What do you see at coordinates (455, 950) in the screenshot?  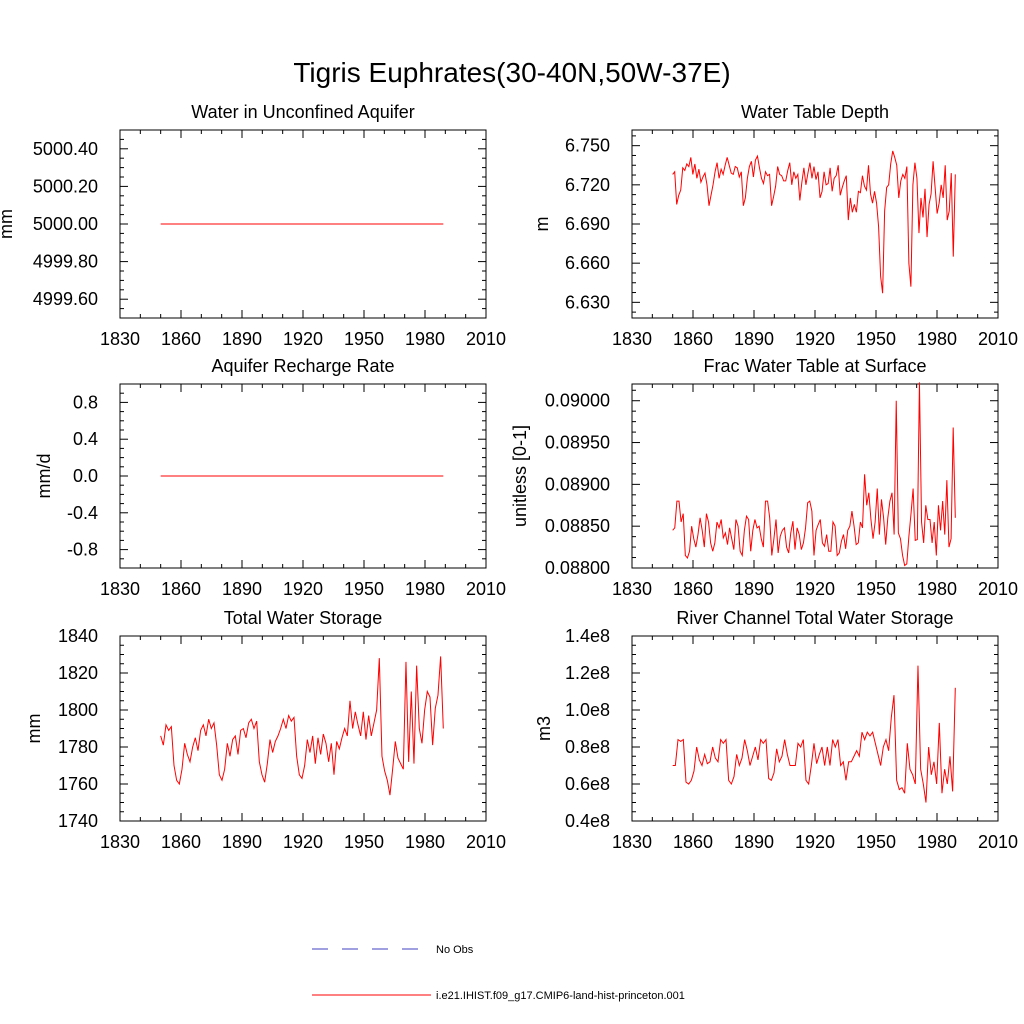 I see `legend-obs-label: No Obs` at bounding box center [455, 950].